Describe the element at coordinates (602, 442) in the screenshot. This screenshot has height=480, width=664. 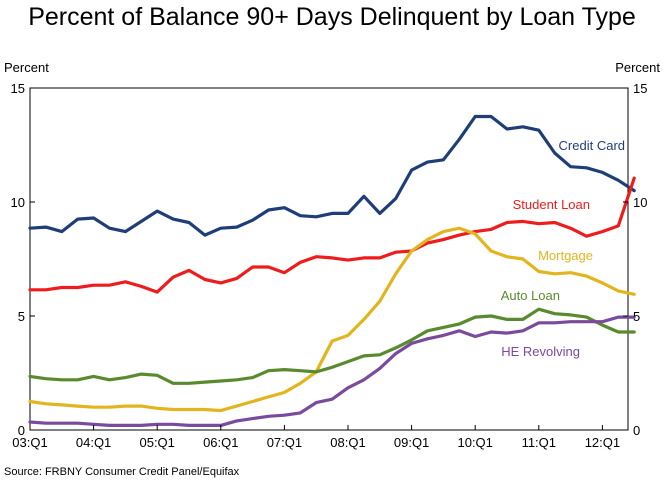
I see `x-tick-label: 12:Q1` at that location.